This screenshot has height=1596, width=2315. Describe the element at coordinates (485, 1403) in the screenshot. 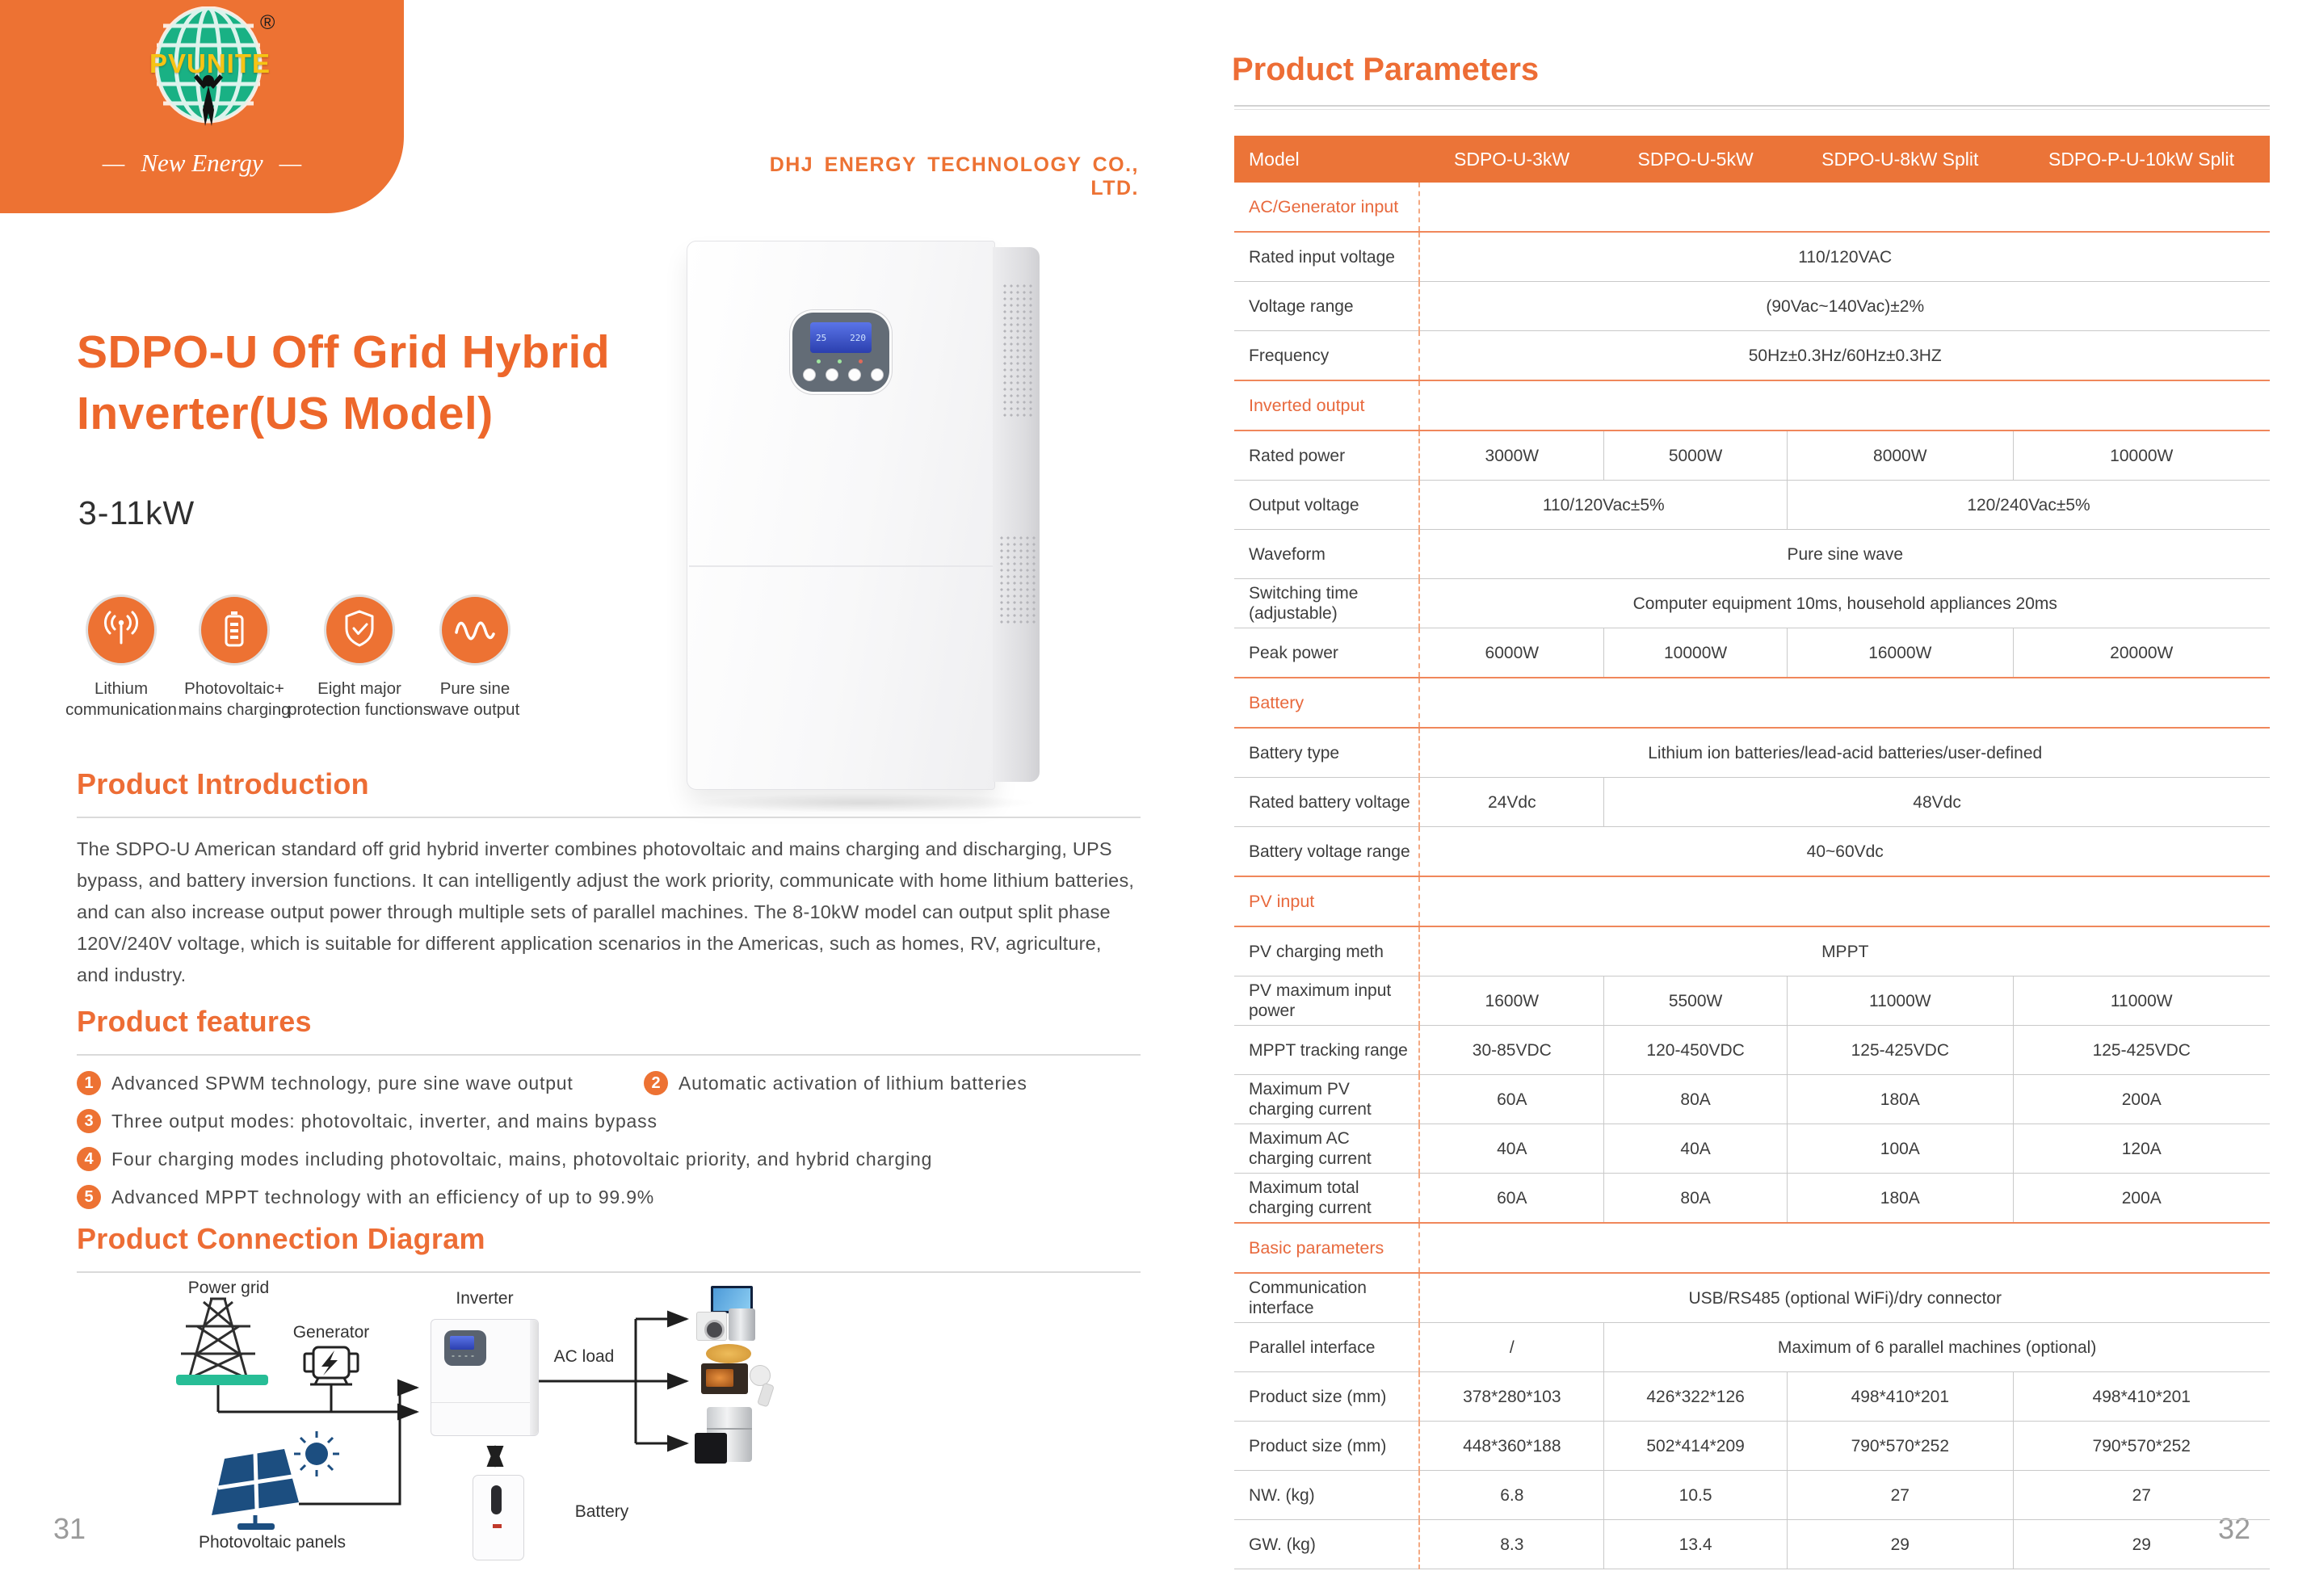

I see `diagram-inverter-seam` at that location.